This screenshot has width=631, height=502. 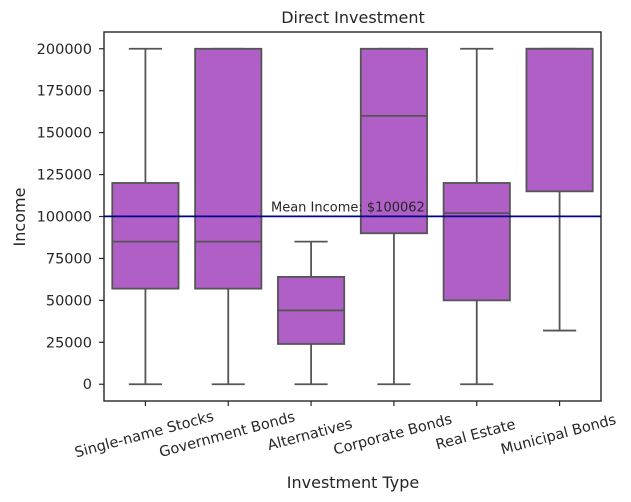 I want to click on box-corporate-bonds, so click(x=393, y=141).